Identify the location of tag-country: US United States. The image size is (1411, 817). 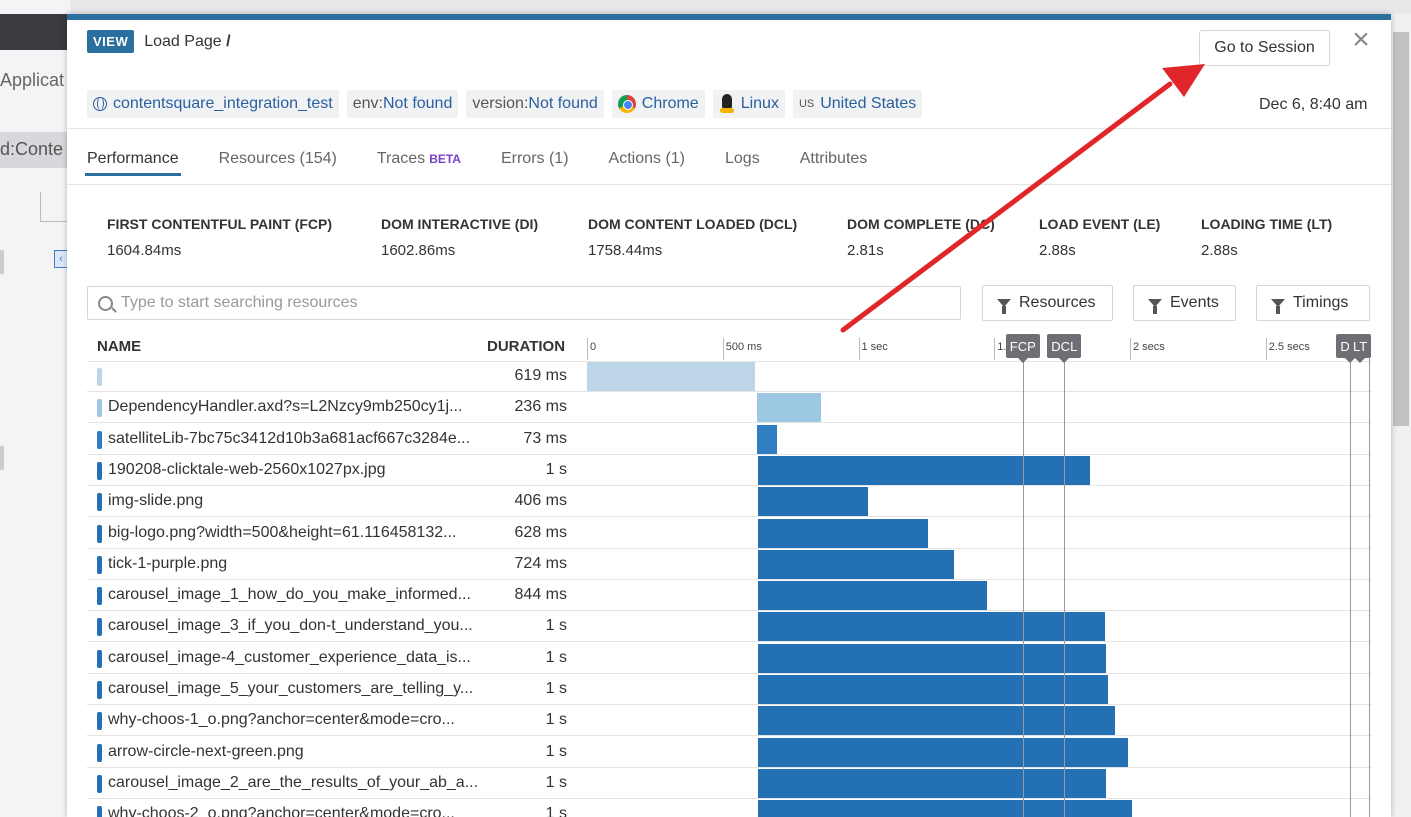
(857, 104).